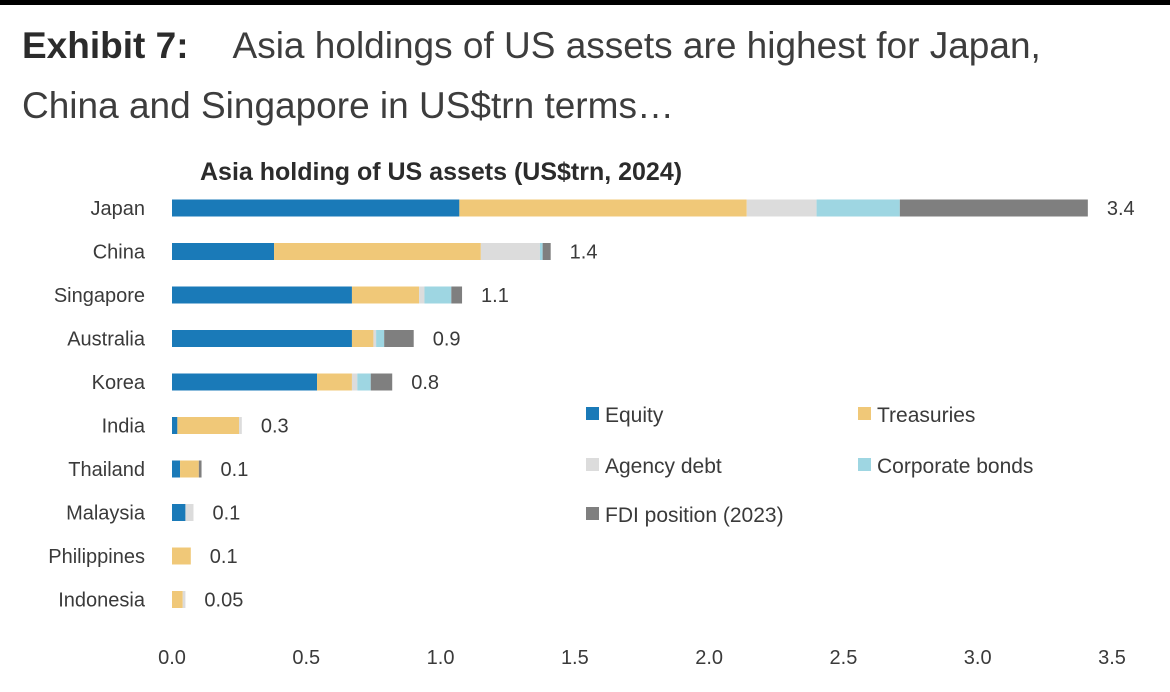 The height and width of the screenshot is (692, 1170). What do you see at coordinates (245, 382) in the screenshot?
I see `bar-korea-equity` at bounding box center [245, 382].